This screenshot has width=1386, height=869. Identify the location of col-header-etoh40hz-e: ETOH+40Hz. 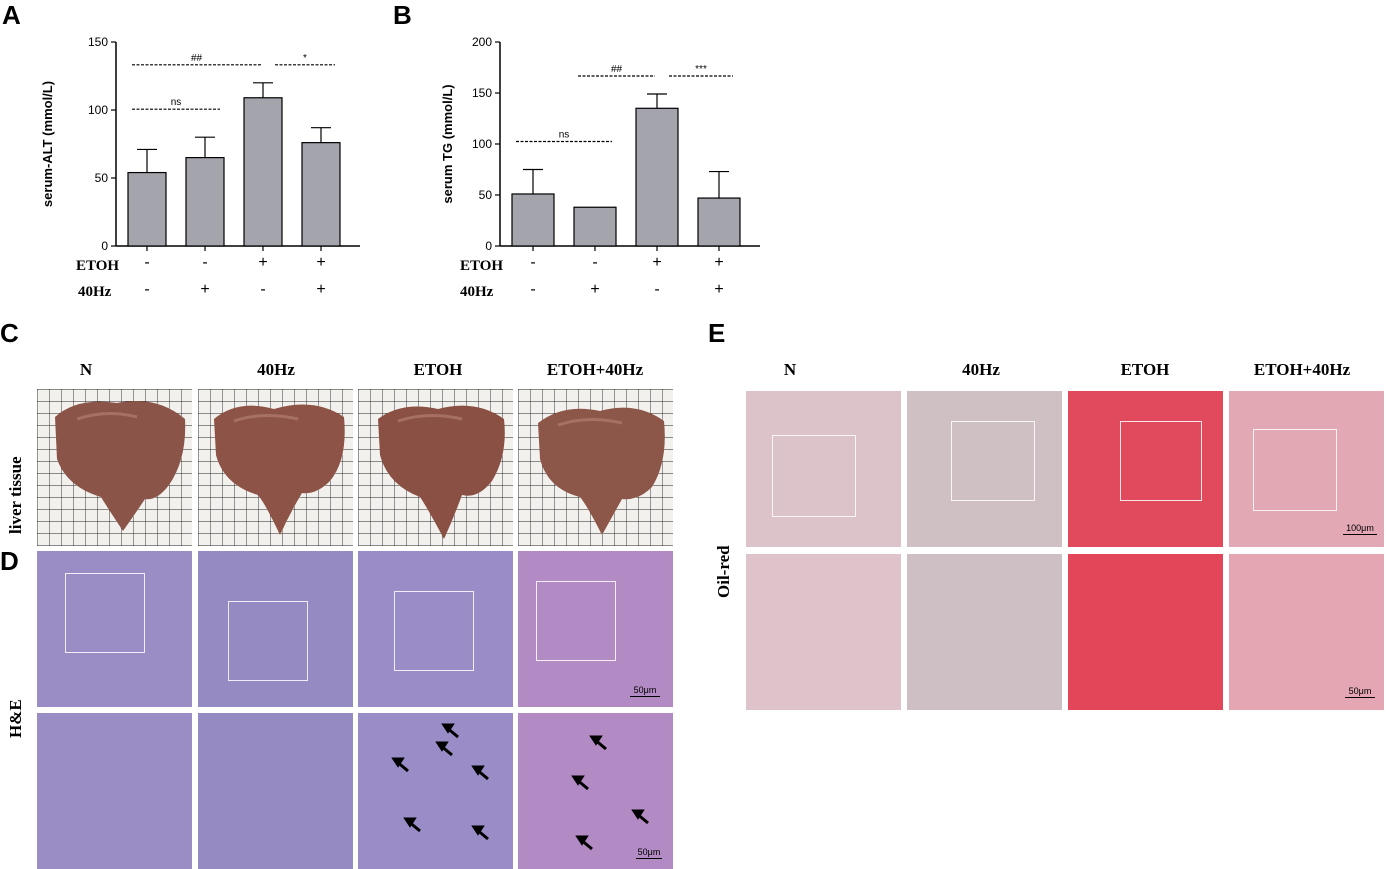
(1302, 369).